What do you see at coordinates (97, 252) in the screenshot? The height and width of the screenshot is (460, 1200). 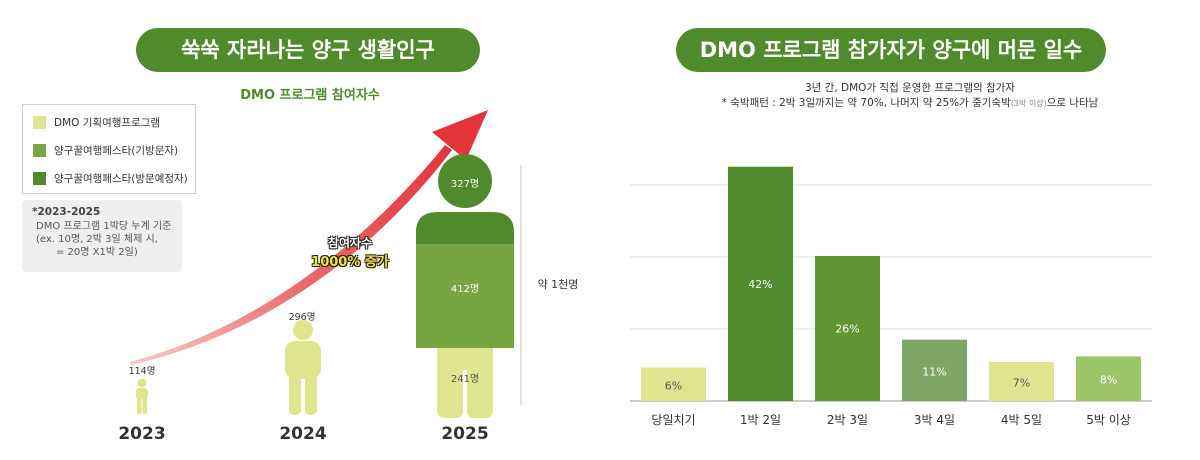 I see `note-line: = 20명 X1박 2일)` at bounding box center [97, 252].